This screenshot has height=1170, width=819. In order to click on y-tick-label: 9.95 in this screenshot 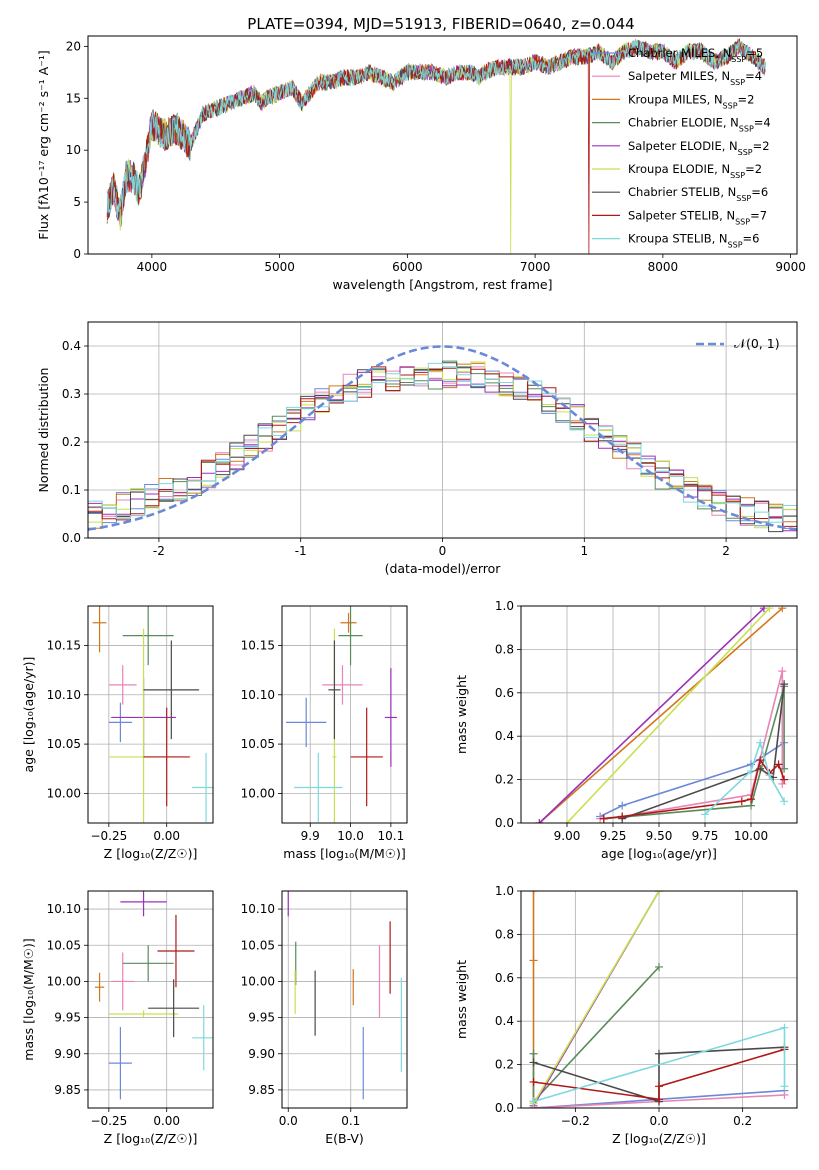, I will do `click(261, 1018)`.